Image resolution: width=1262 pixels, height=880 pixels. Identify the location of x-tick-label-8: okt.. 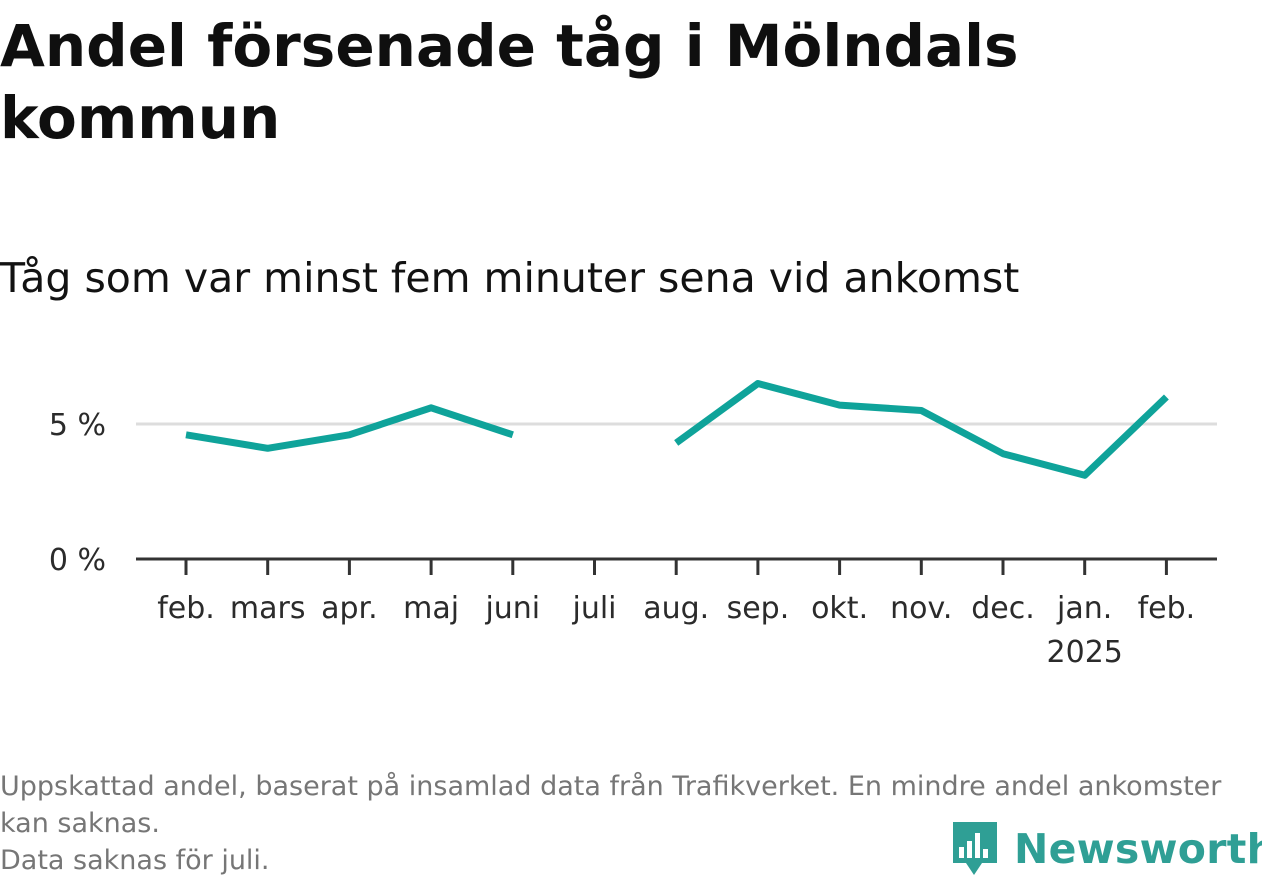
(839, 608).